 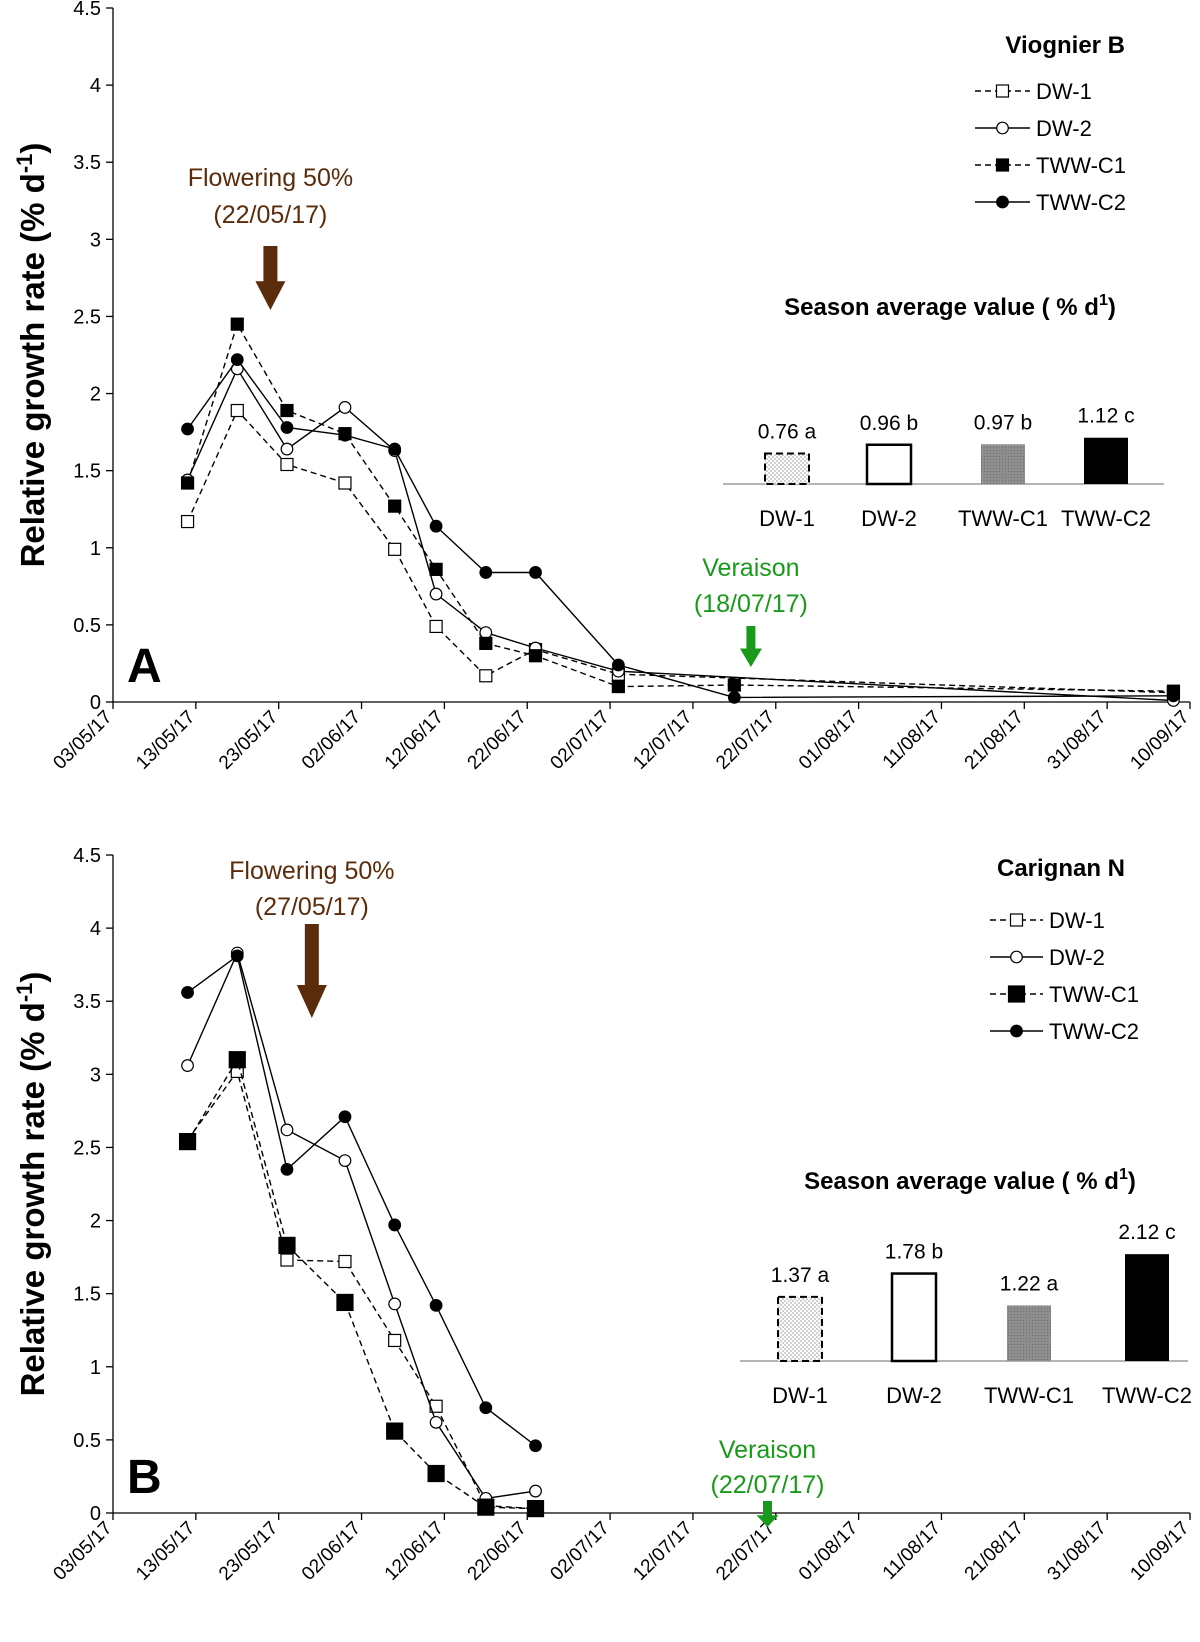 I want to click on legend-title: Viognier B, so click(x=1065, y=45).